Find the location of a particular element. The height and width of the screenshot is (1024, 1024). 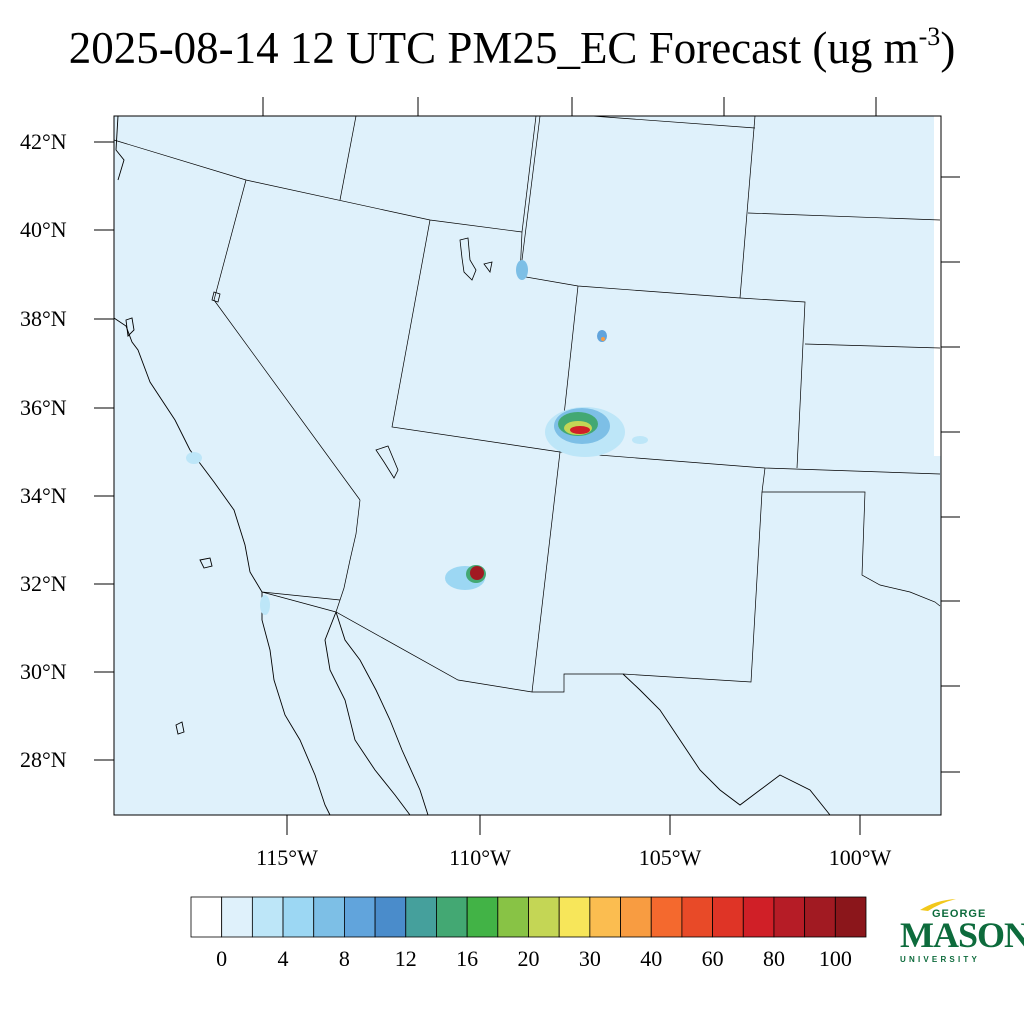

colorbar-label: 20 is located at coordinates (528, 958).